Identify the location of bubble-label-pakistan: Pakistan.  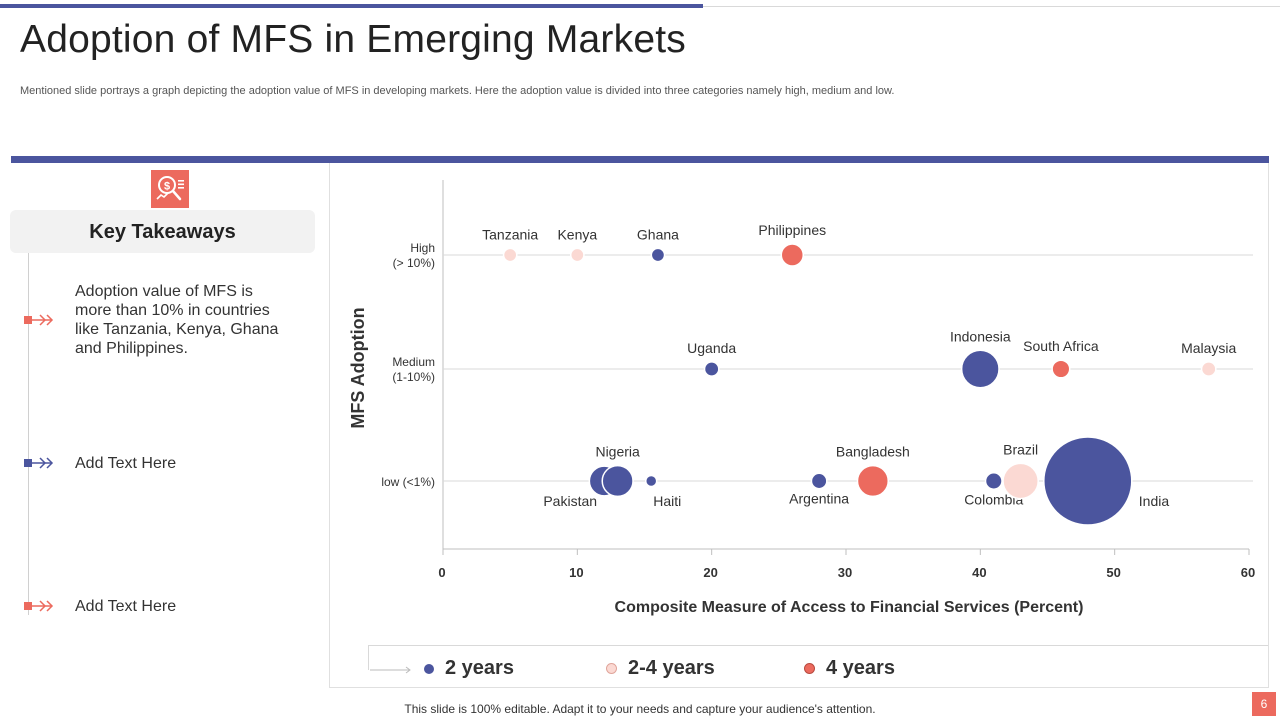
(570, 501).